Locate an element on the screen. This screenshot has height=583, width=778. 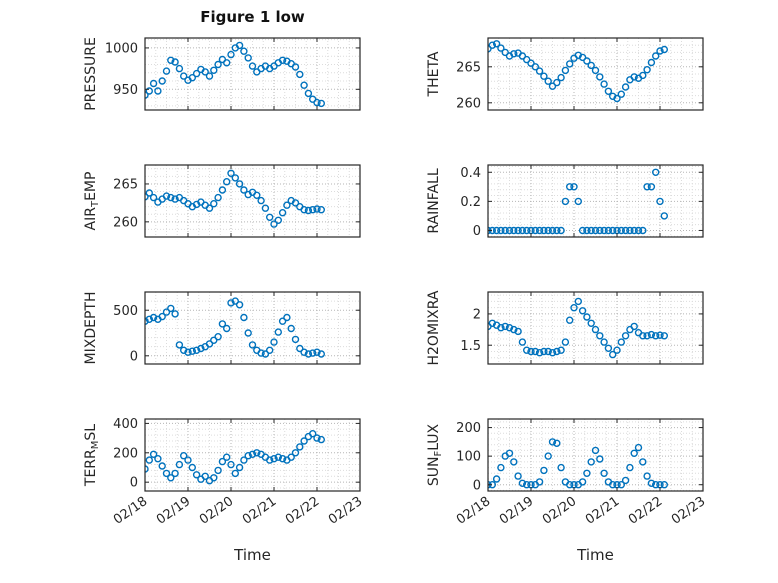
y-axis-label: PRESSURE is located at coordinates (91, 74).